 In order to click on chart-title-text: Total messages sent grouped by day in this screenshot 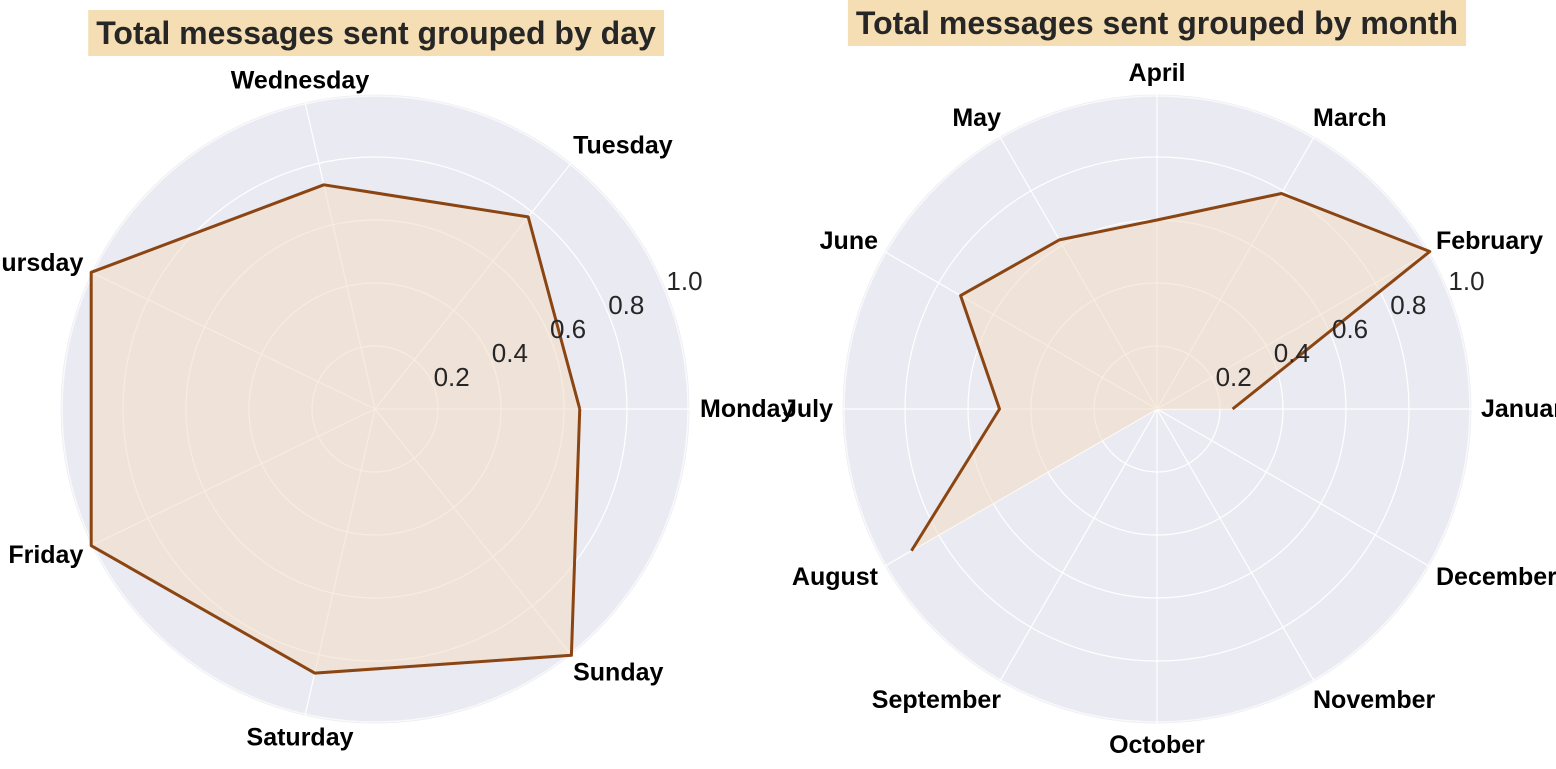, I will do `click(376, 33)`.